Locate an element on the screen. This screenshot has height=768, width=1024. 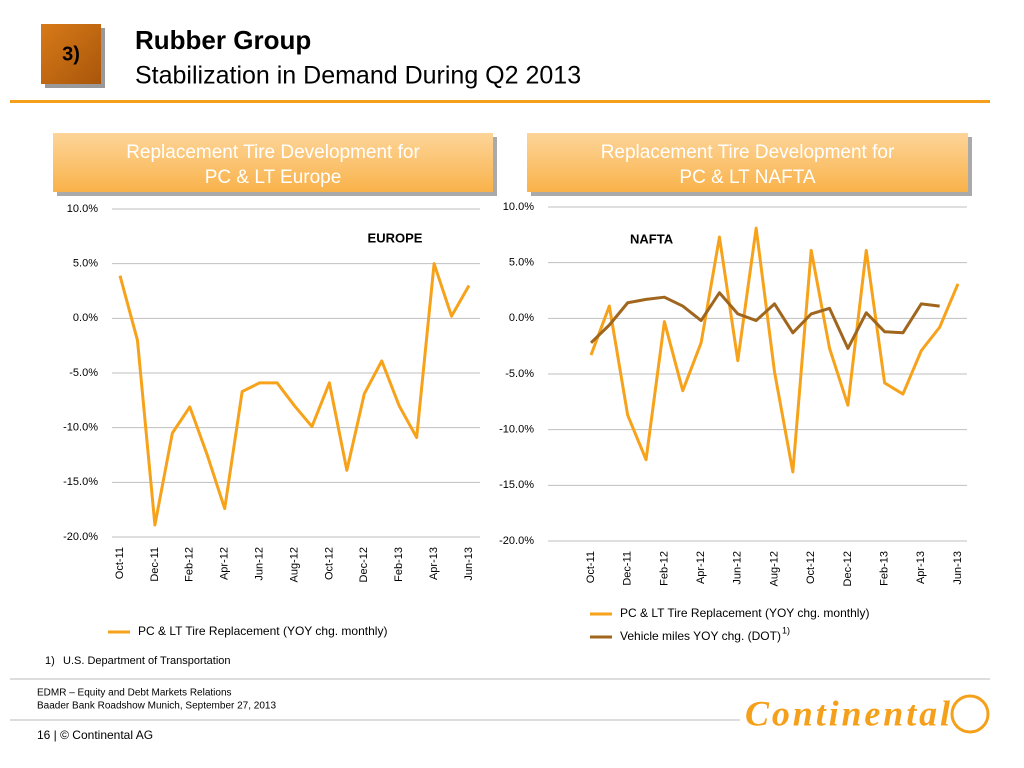
footnote-text: U.S. Department of Transportation is located at coordinates (147, 661).